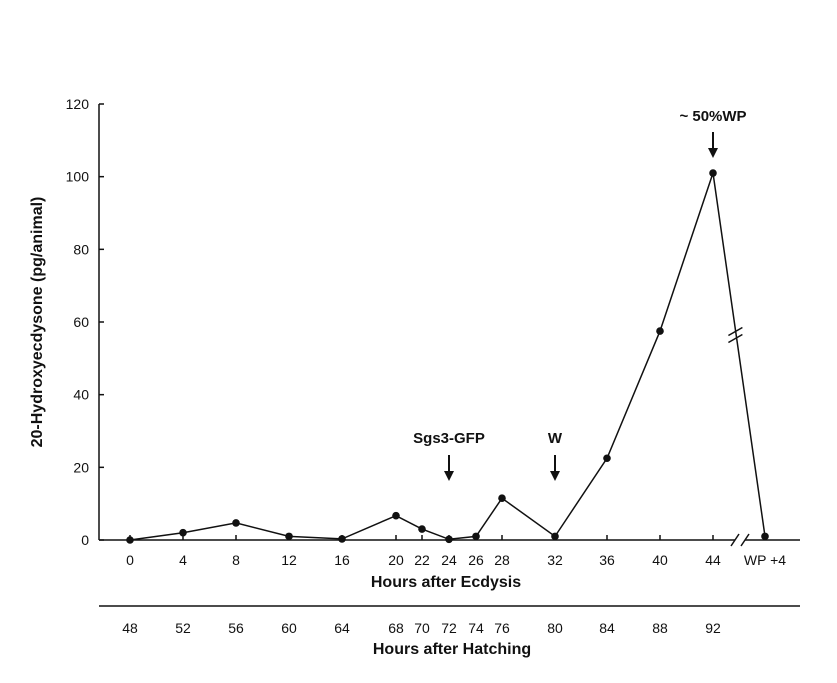  What do you see at coordinates (607, 560) in the screenshot?
I see `x-tick-label: 36` at bounding box center [607, 560].